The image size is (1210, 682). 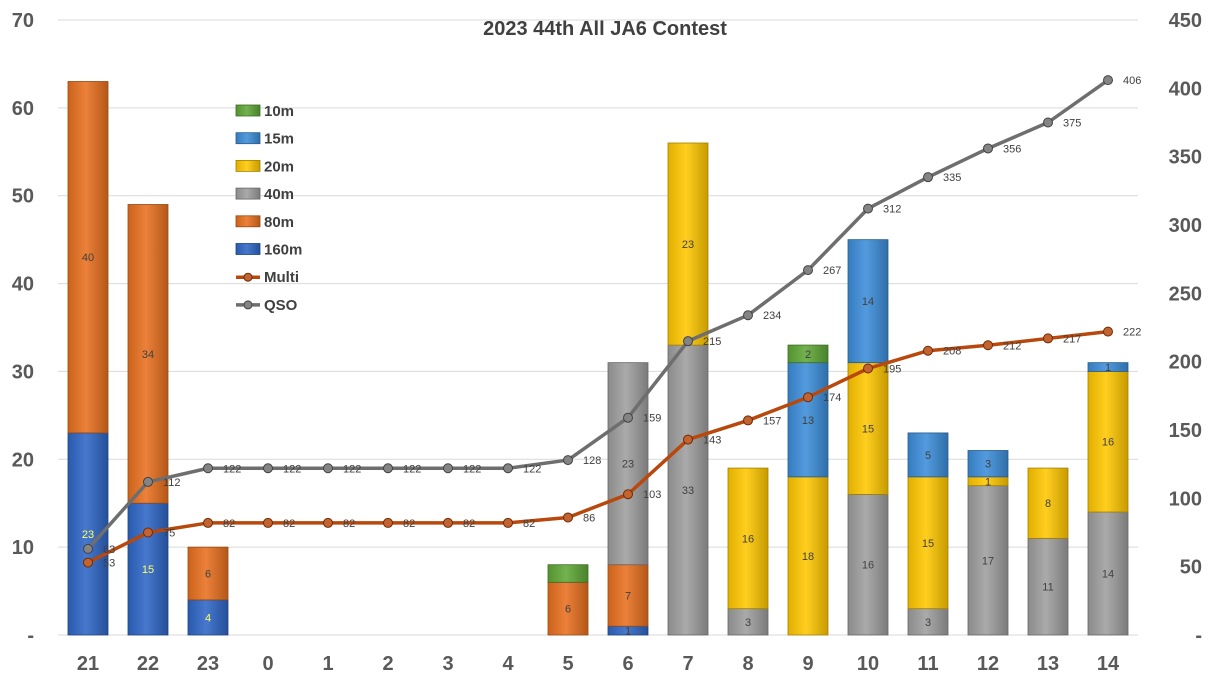 What do you see at coordinates (172, 483) in the screenshot?
I see `point-label-qso: 112` at bounding box center [172, 483].